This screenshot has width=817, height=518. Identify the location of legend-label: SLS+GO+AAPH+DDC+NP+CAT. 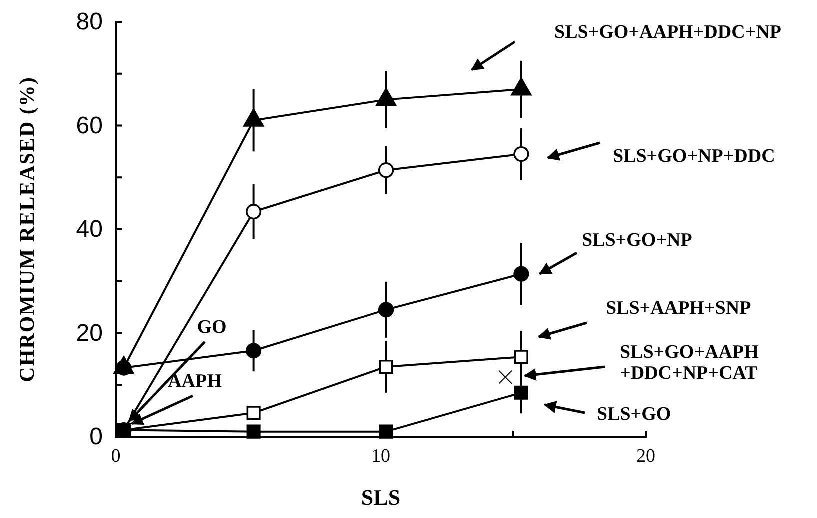
(690, 363).